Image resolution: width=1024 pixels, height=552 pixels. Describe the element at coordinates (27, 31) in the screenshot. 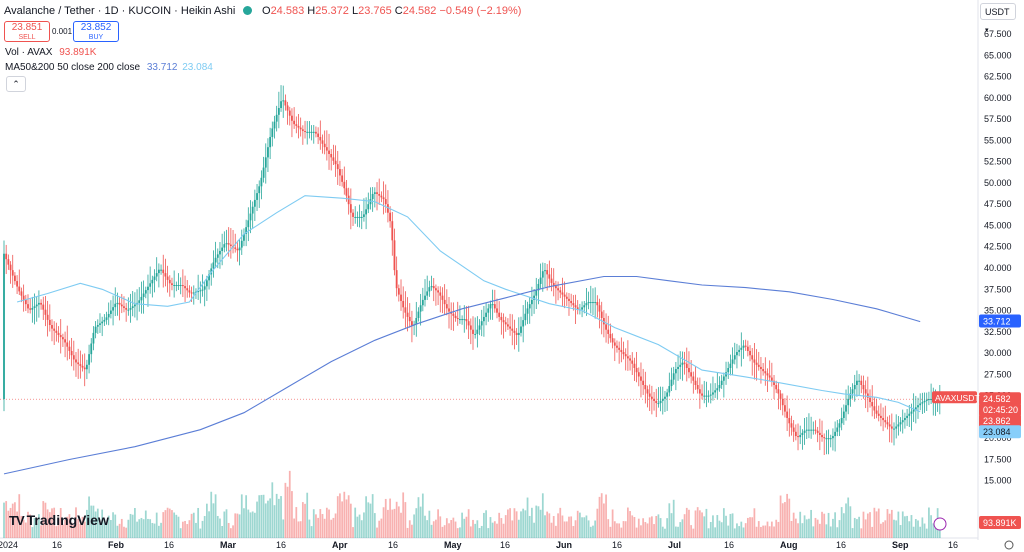

I see `sell-button: 23.851 SELL` at that location.